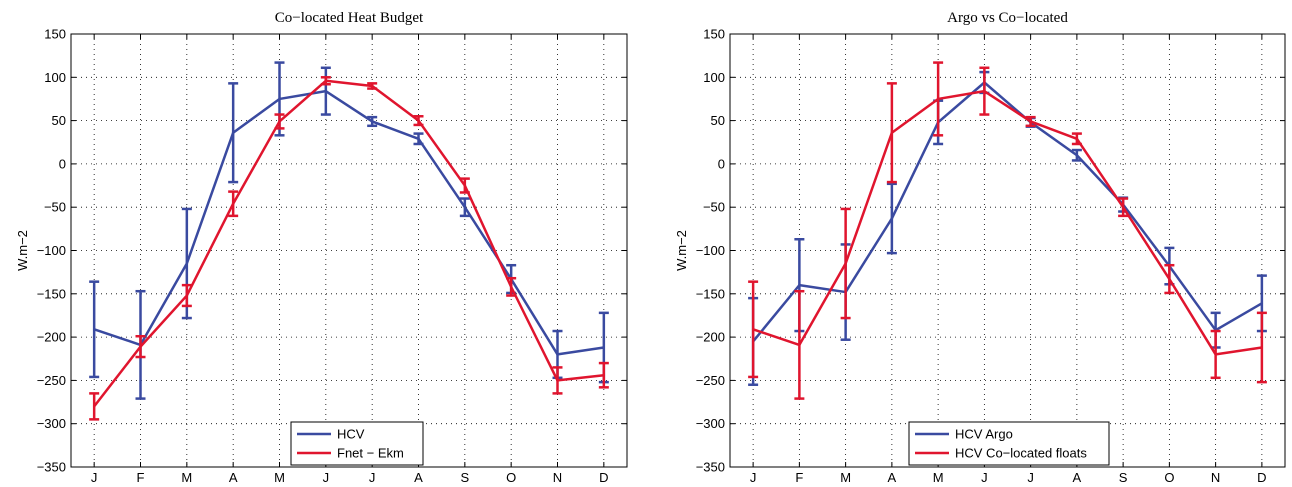 Image resolution: width=1292 pixels, height=487 pixels. Describe the element at coordinates (370, 453) in the screenshot. I see `legend-label: Fnet − Ekm` at that location.